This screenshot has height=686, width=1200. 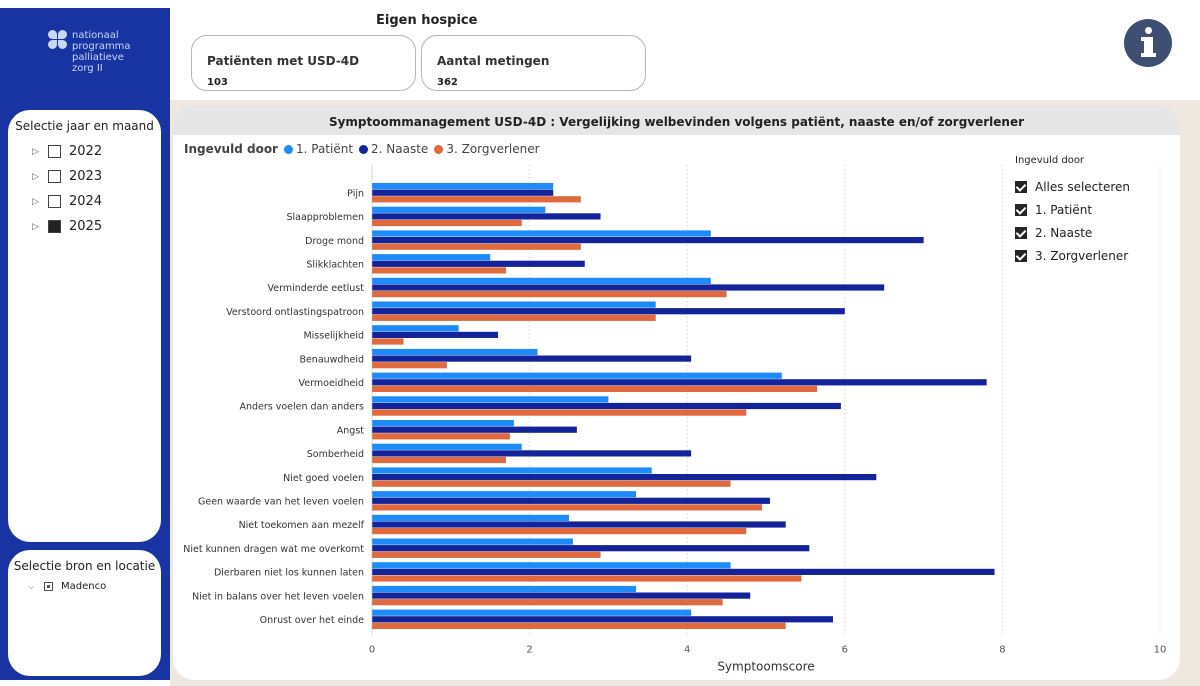 I want to click on npp-logo: nationaal programma palliatieve zorg II, so click(x=89, y=52).